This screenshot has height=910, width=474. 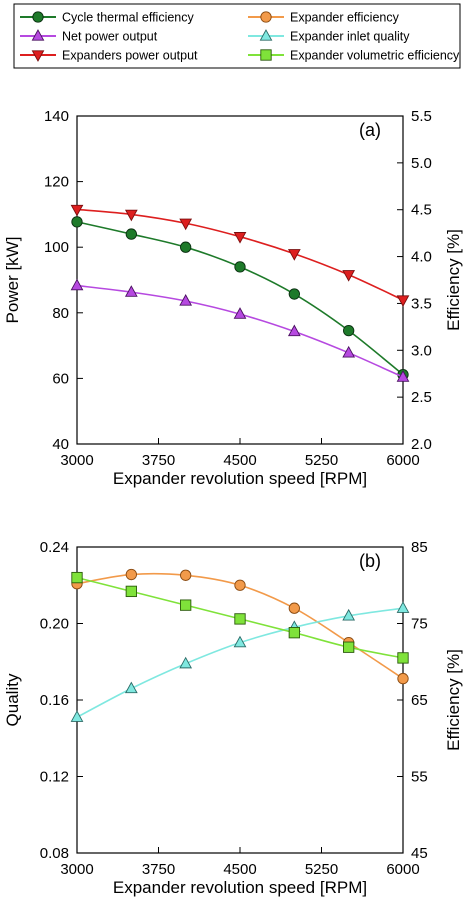 What do you see at coordinates (421, 303) in the screenshot?
I see `y2-tick-label: 3.5` at bounding box center [421, 303].